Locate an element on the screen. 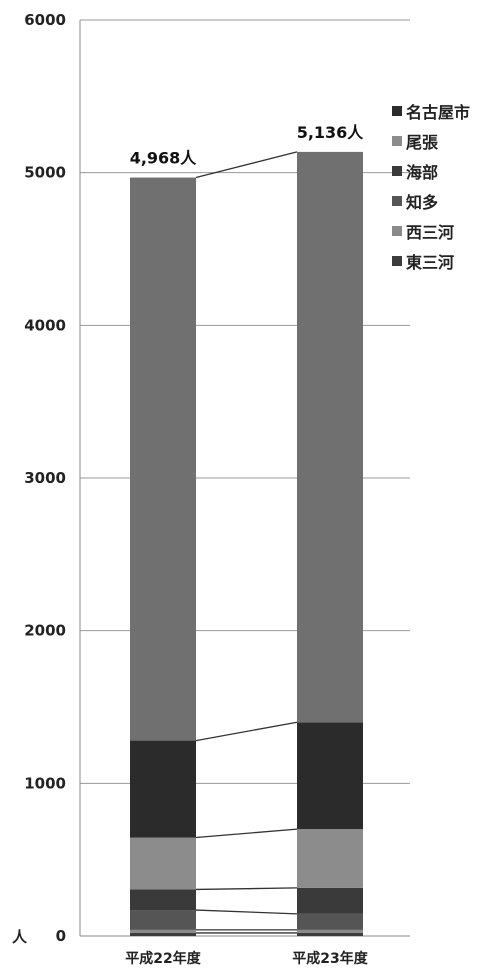 This screenshot has width=480, height=972. x-category-label: 平成23年度 is located at coordinates (330, 958).